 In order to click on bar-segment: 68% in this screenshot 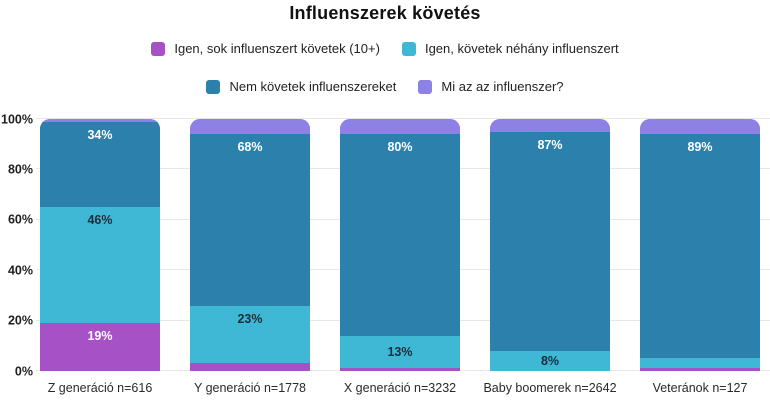, I will do `click(250, 220)`.